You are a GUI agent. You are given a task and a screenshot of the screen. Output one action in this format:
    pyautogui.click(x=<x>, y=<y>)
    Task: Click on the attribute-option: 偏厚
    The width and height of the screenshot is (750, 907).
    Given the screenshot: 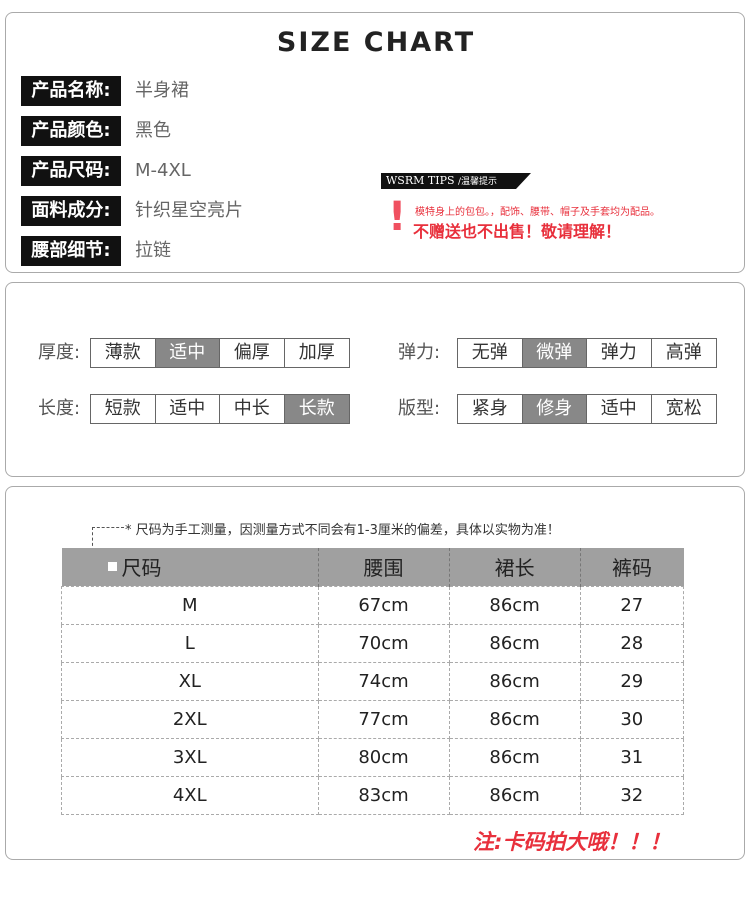 What is the action you would take?
    pyautogui.click(x=252, y=353)
    